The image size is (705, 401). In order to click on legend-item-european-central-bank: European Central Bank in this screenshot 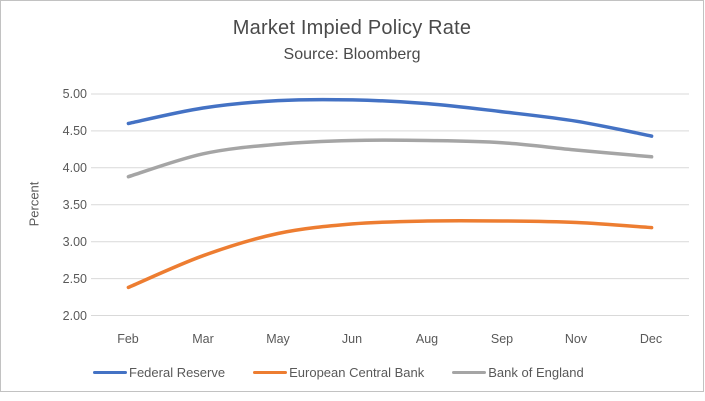, I will do `click(338, 372)`.